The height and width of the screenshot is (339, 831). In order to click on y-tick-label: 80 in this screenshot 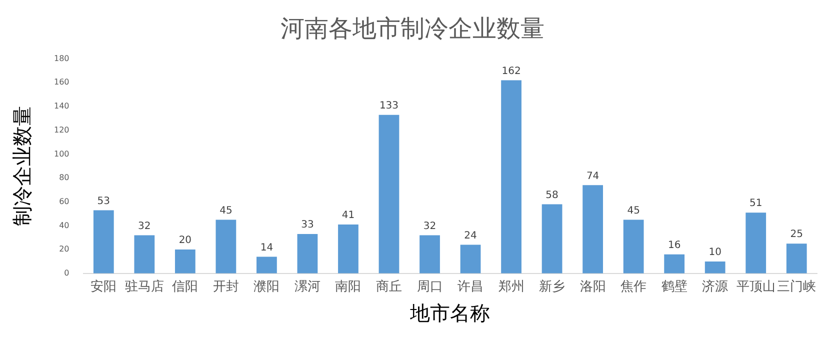, I will do `click(64, 177)`.